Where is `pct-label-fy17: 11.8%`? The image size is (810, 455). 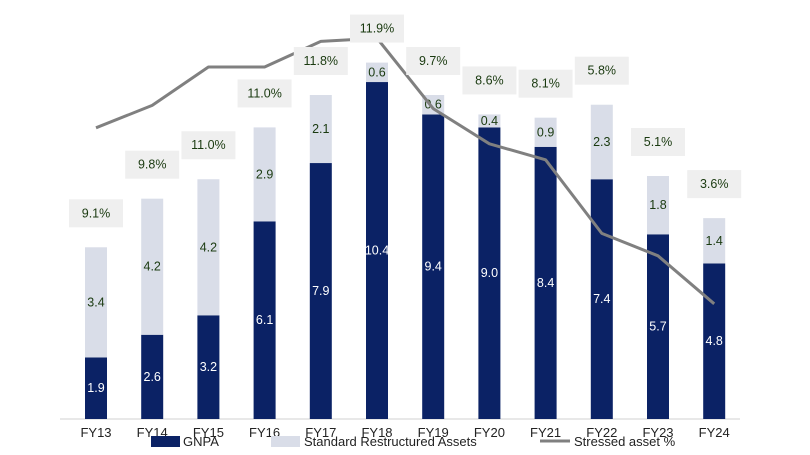
pct-label-fy17: 11.8% is located at coordinates (321, 61).